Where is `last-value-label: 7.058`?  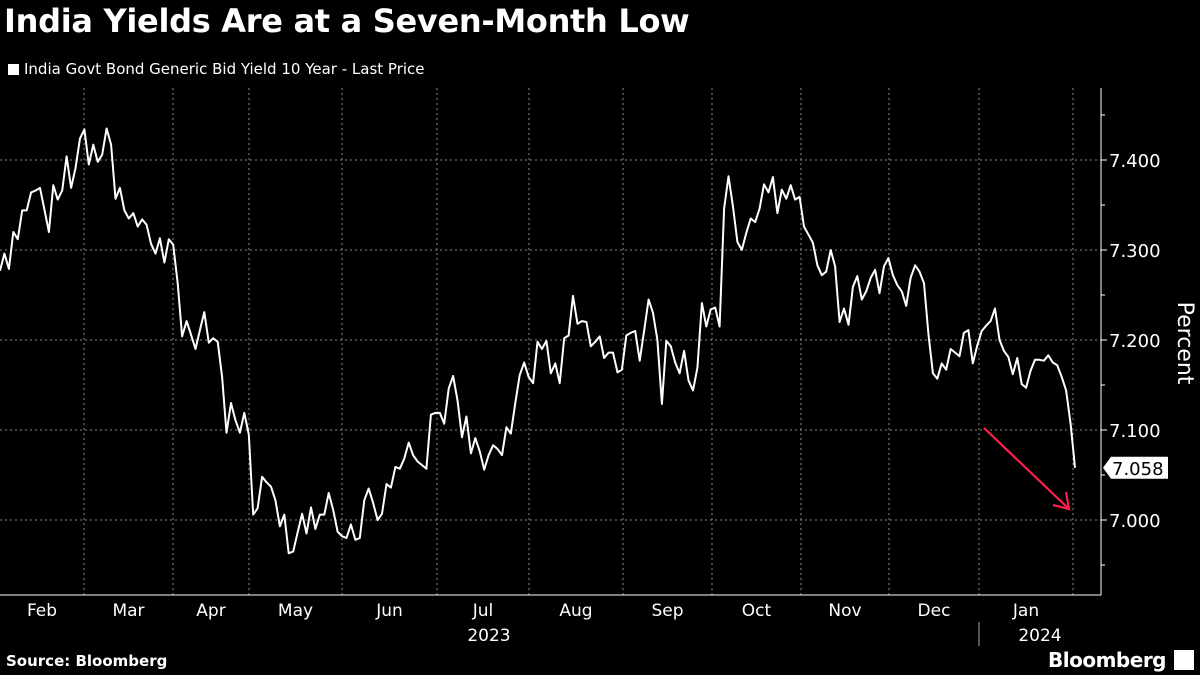 last-value-label: 7.058 is located at coordinates (1138, 469).